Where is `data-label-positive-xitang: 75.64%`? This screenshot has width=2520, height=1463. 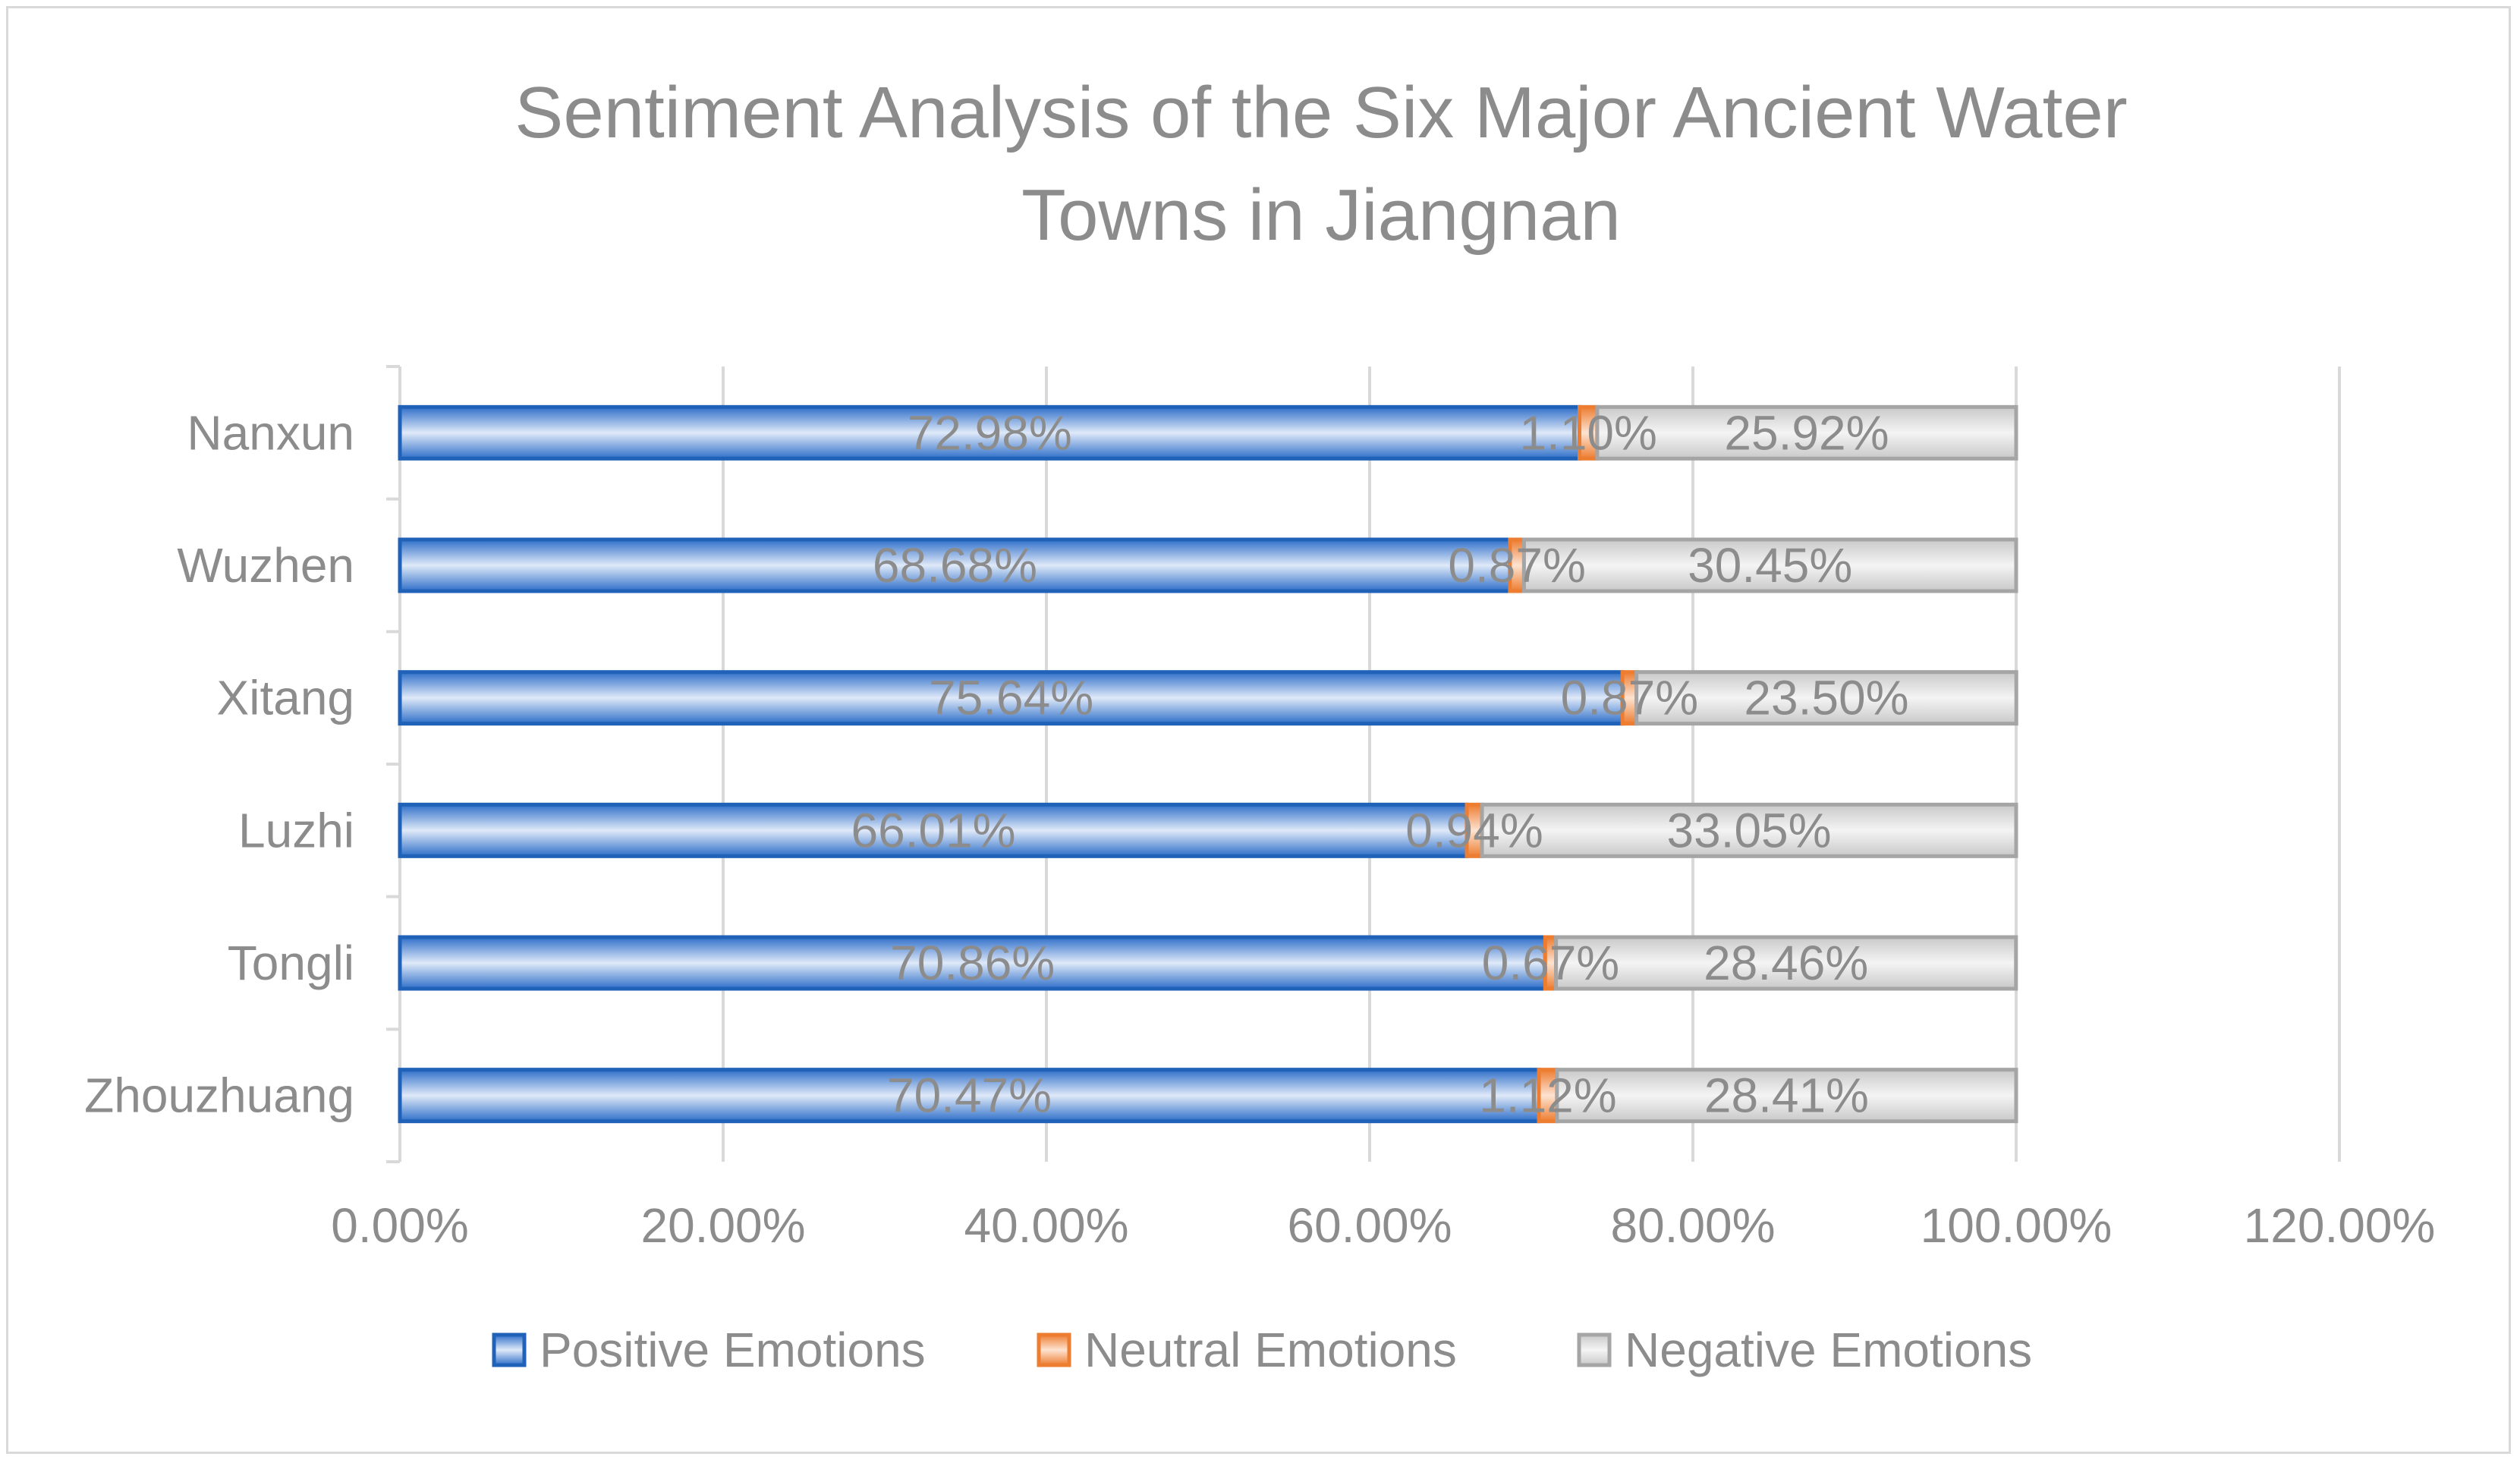
data-label-positive-xitang: 75.64% is located at coordinates (1011, 698).